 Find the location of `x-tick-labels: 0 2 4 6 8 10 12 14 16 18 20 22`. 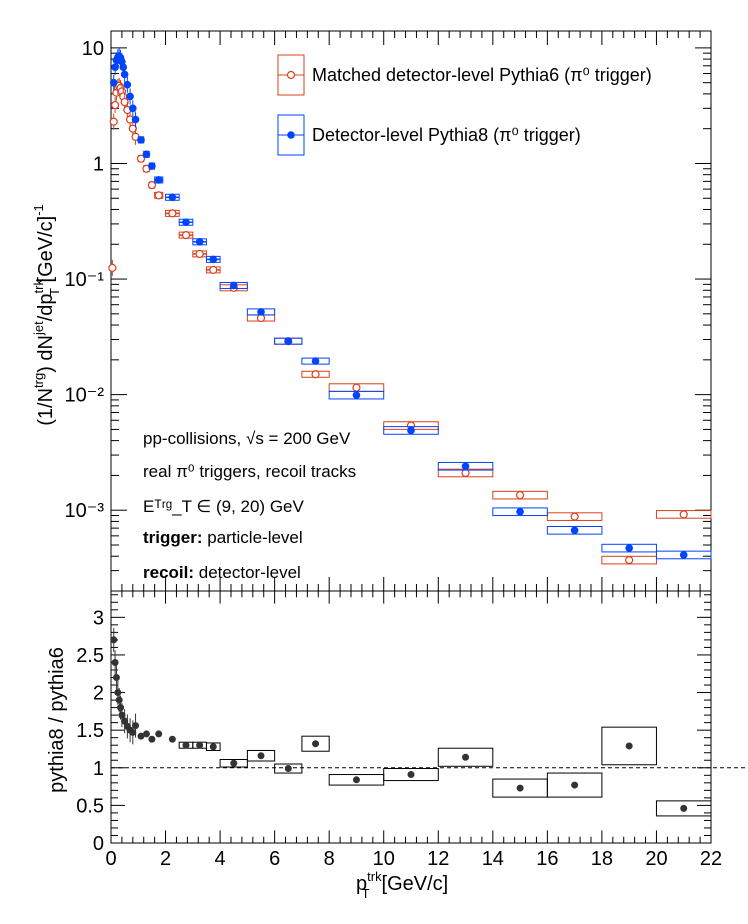

x-tick-labels: 0 2 4 6 8 10 12 14 16 18 20 22 is located at coordinates (413, 859).